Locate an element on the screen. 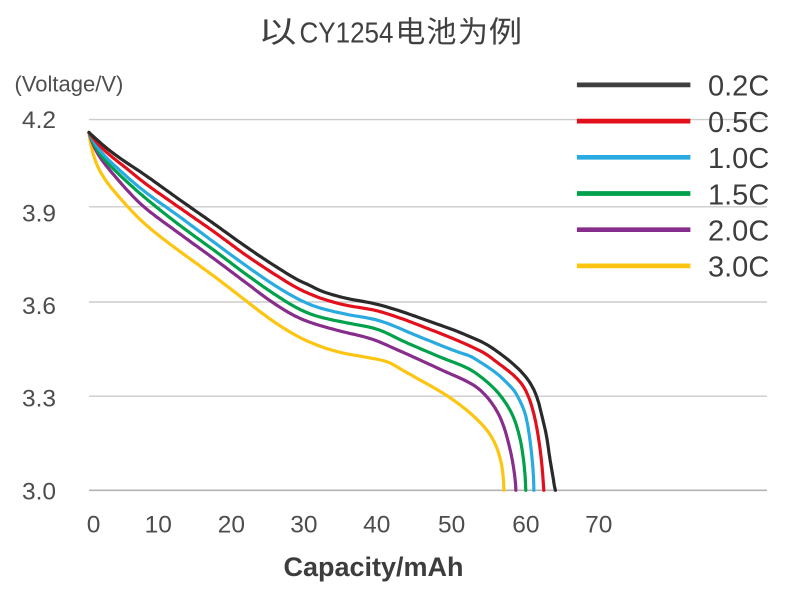 The image size is (796, 597). svg-text: 3.6 is located at coordinates (39, 306).